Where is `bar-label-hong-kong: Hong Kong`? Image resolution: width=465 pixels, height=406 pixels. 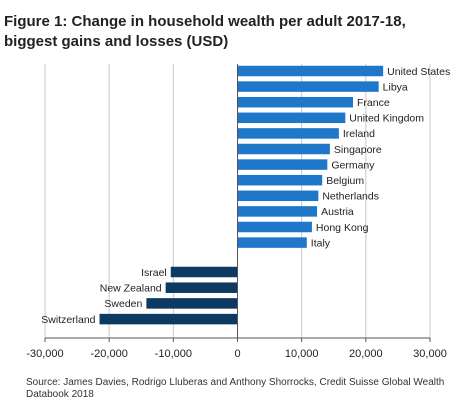
bar-label-hong-kong: Hong Kong is located at coordinates (342, 228).